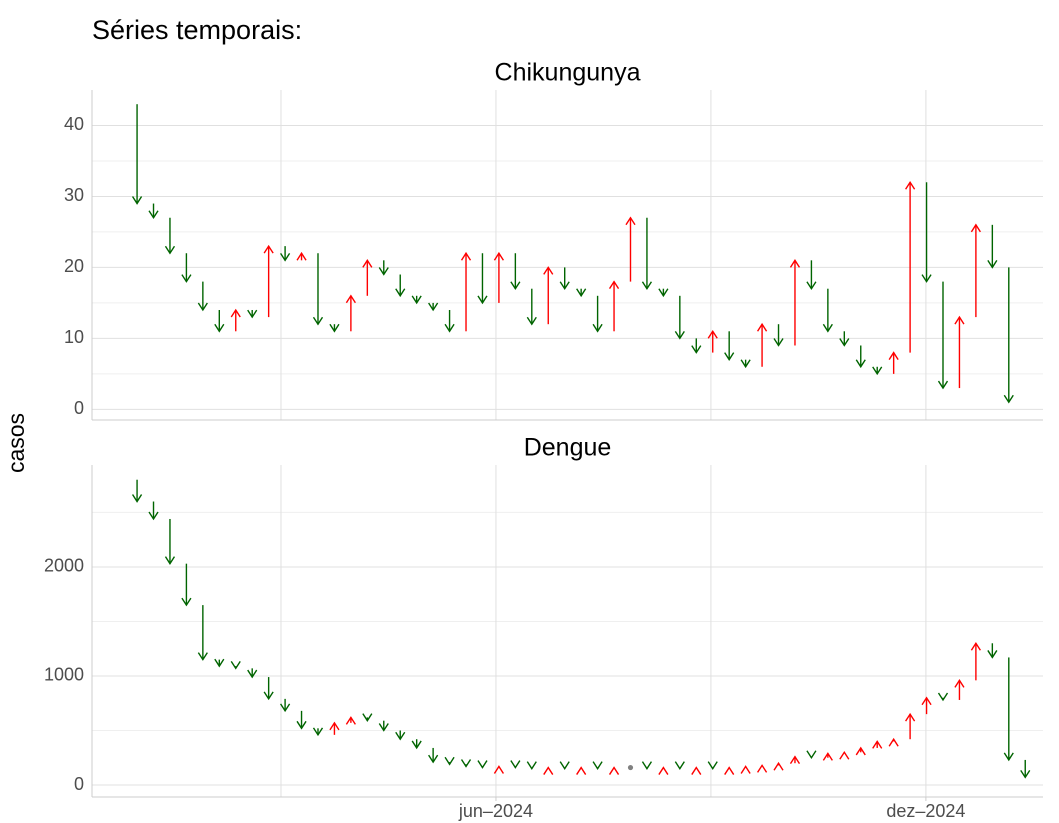  I want to click on y-tick-label: 20, so click(74, 266).